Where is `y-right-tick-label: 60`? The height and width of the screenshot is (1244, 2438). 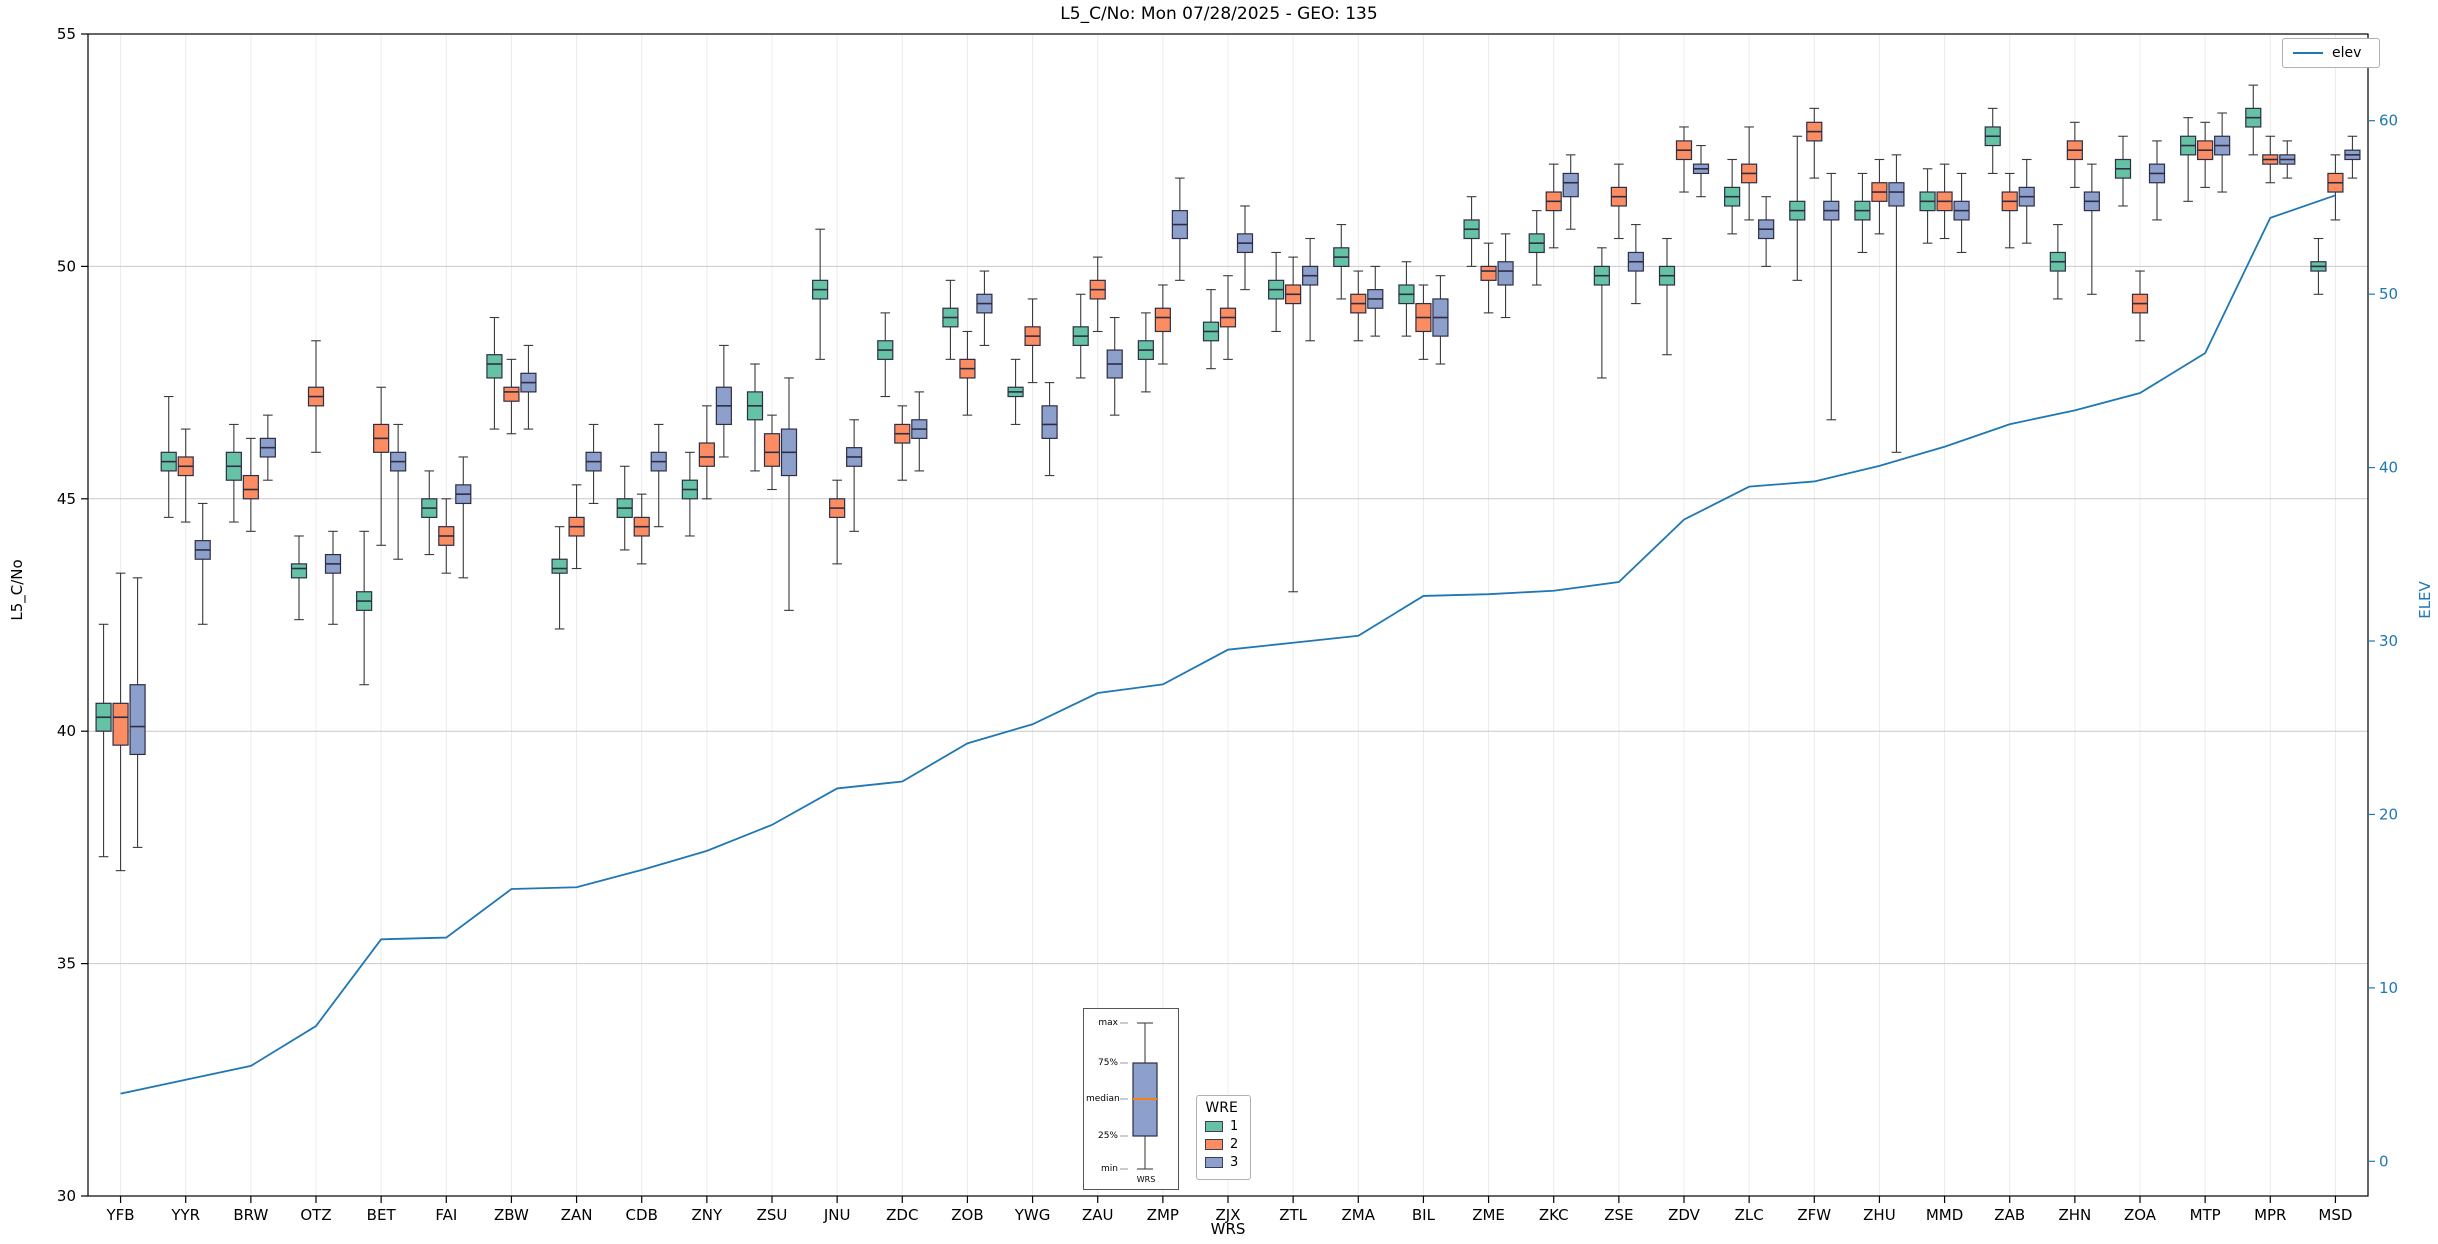 y-right-tick-label: 60 is located at coordinates (2388, 121).